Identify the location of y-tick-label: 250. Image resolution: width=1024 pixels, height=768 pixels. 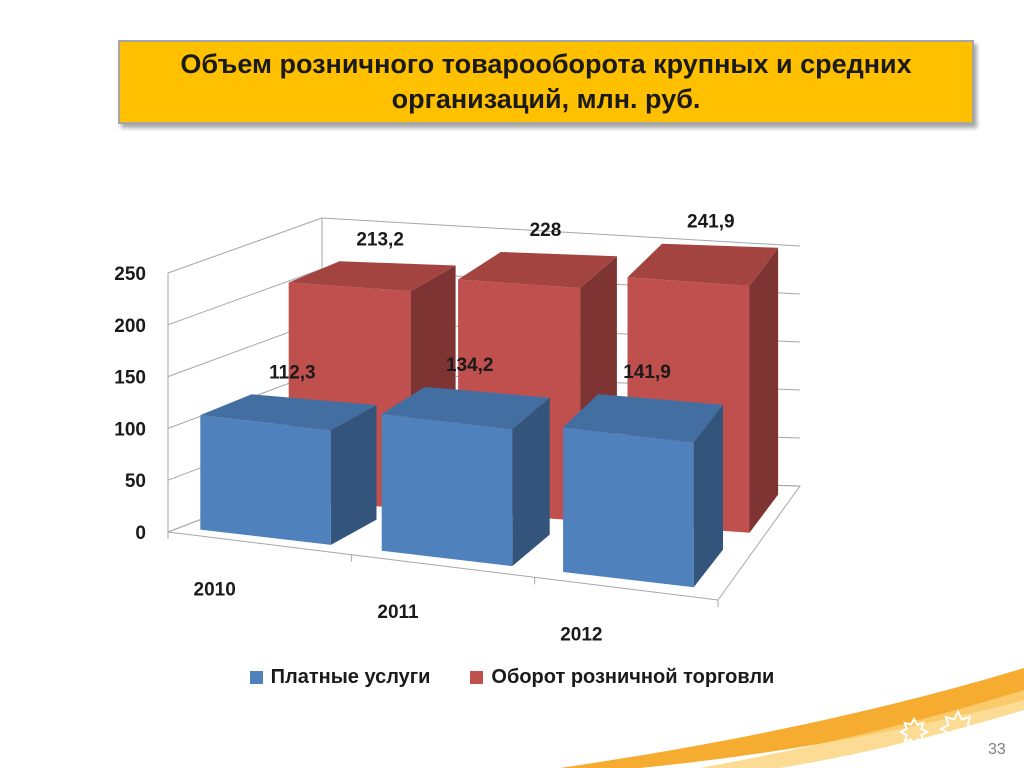
(130, 274).